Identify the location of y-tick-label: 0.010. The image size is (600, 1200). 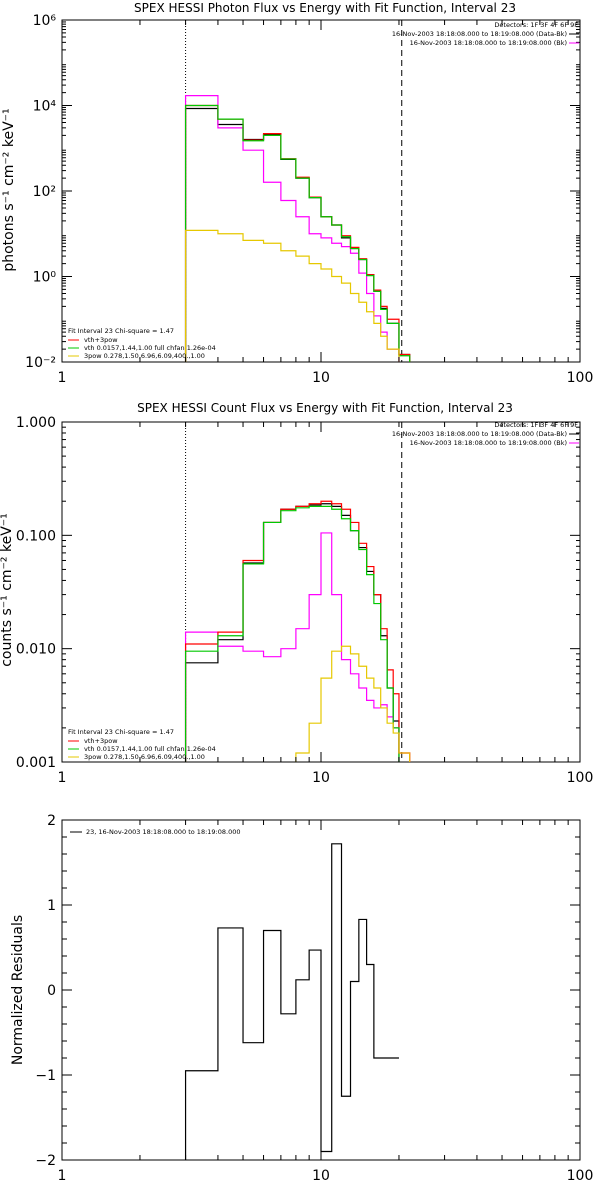
(36, 650).